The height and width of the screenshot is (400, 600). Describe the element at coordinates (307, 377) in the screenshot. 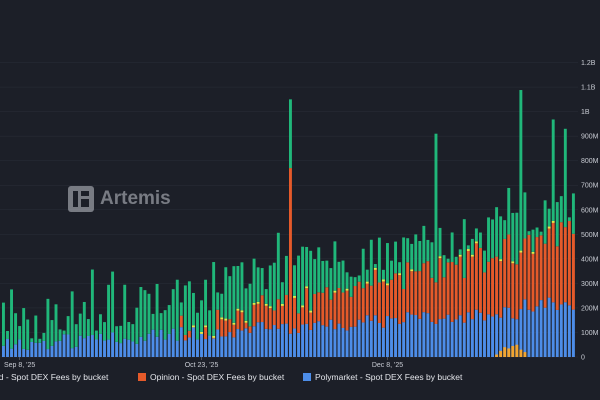

I see `legend-swatch-blue` at that location.